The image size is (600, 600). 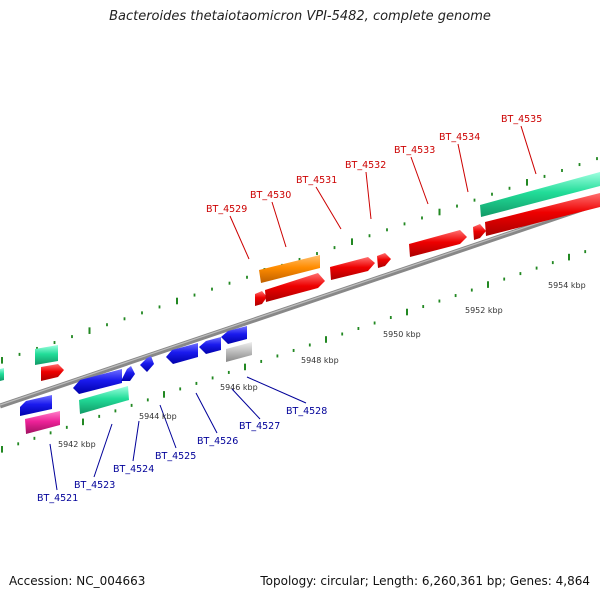 What do you see at coordinates (521, 119) in the screenshot?
I see `gene-label-bt4535: BT_4535` at bounding box center [521, 119].